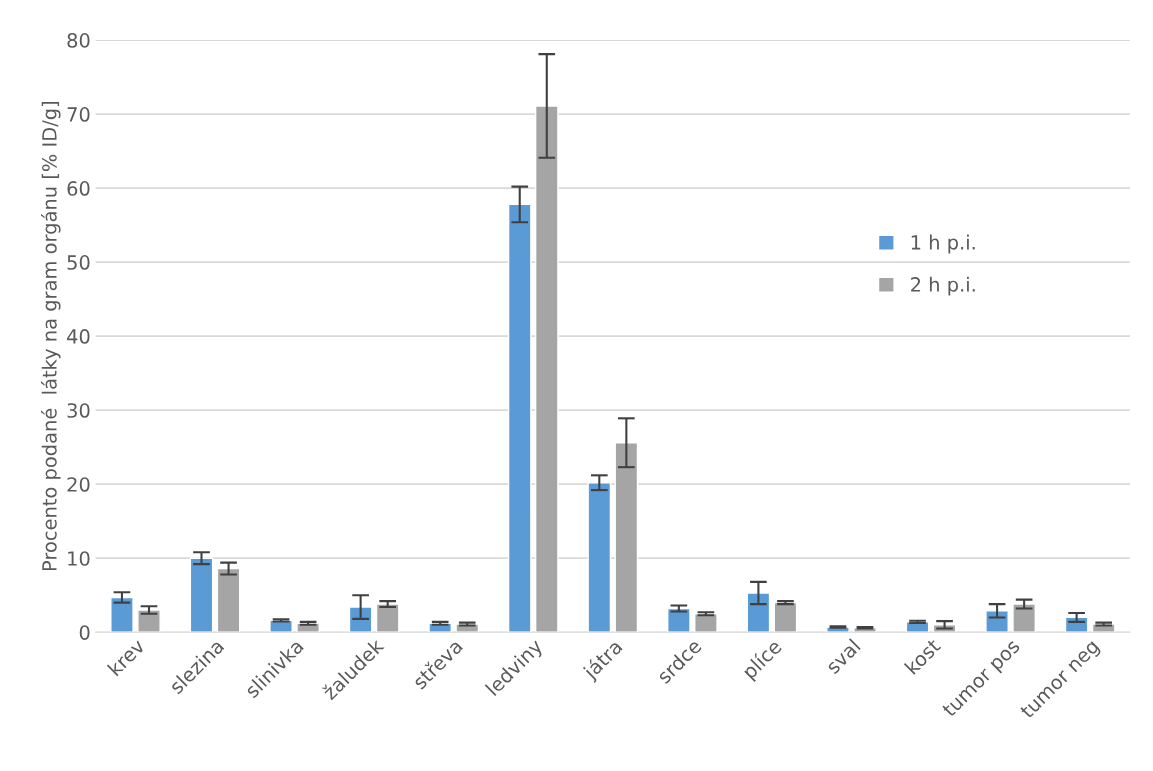 This screenshot has height=771, width=1153. I want to click on y-tick-label: 70, so click(78, 114).